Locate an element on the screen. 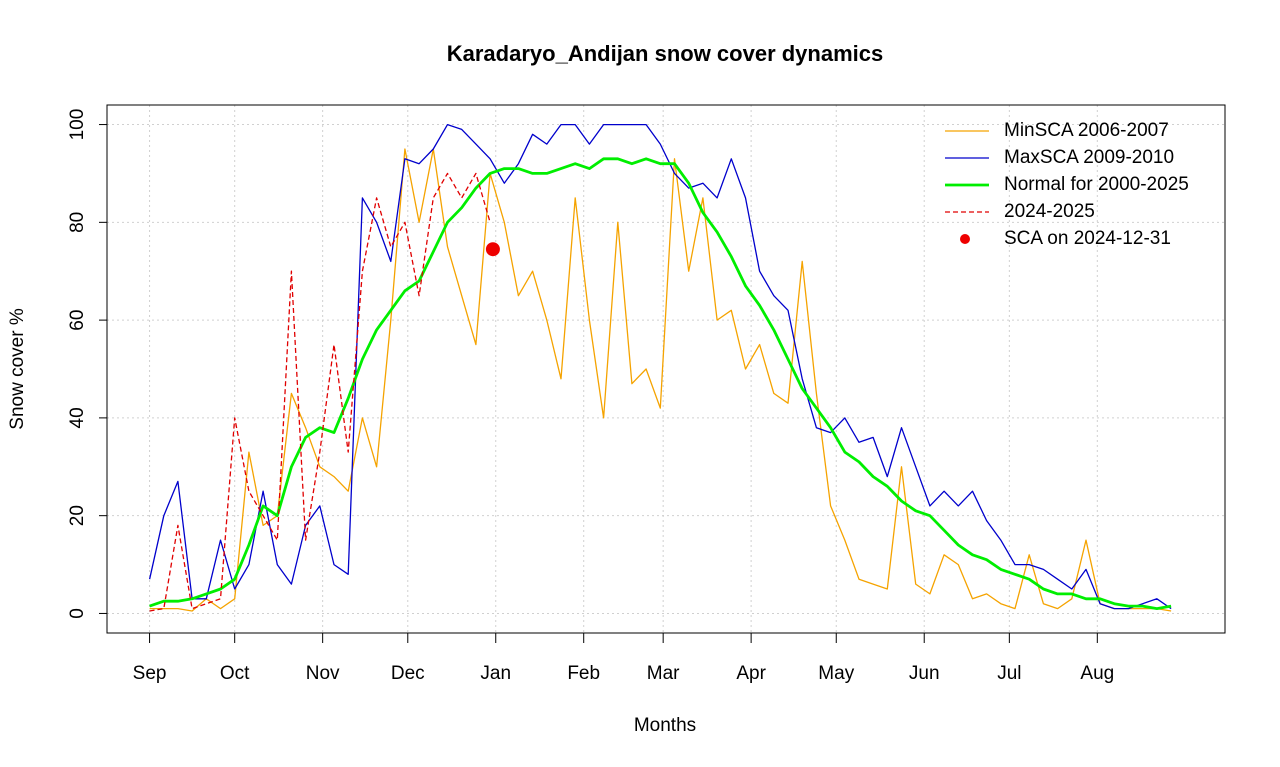  x-axis-label: Months is located at coordinates (665, 725).